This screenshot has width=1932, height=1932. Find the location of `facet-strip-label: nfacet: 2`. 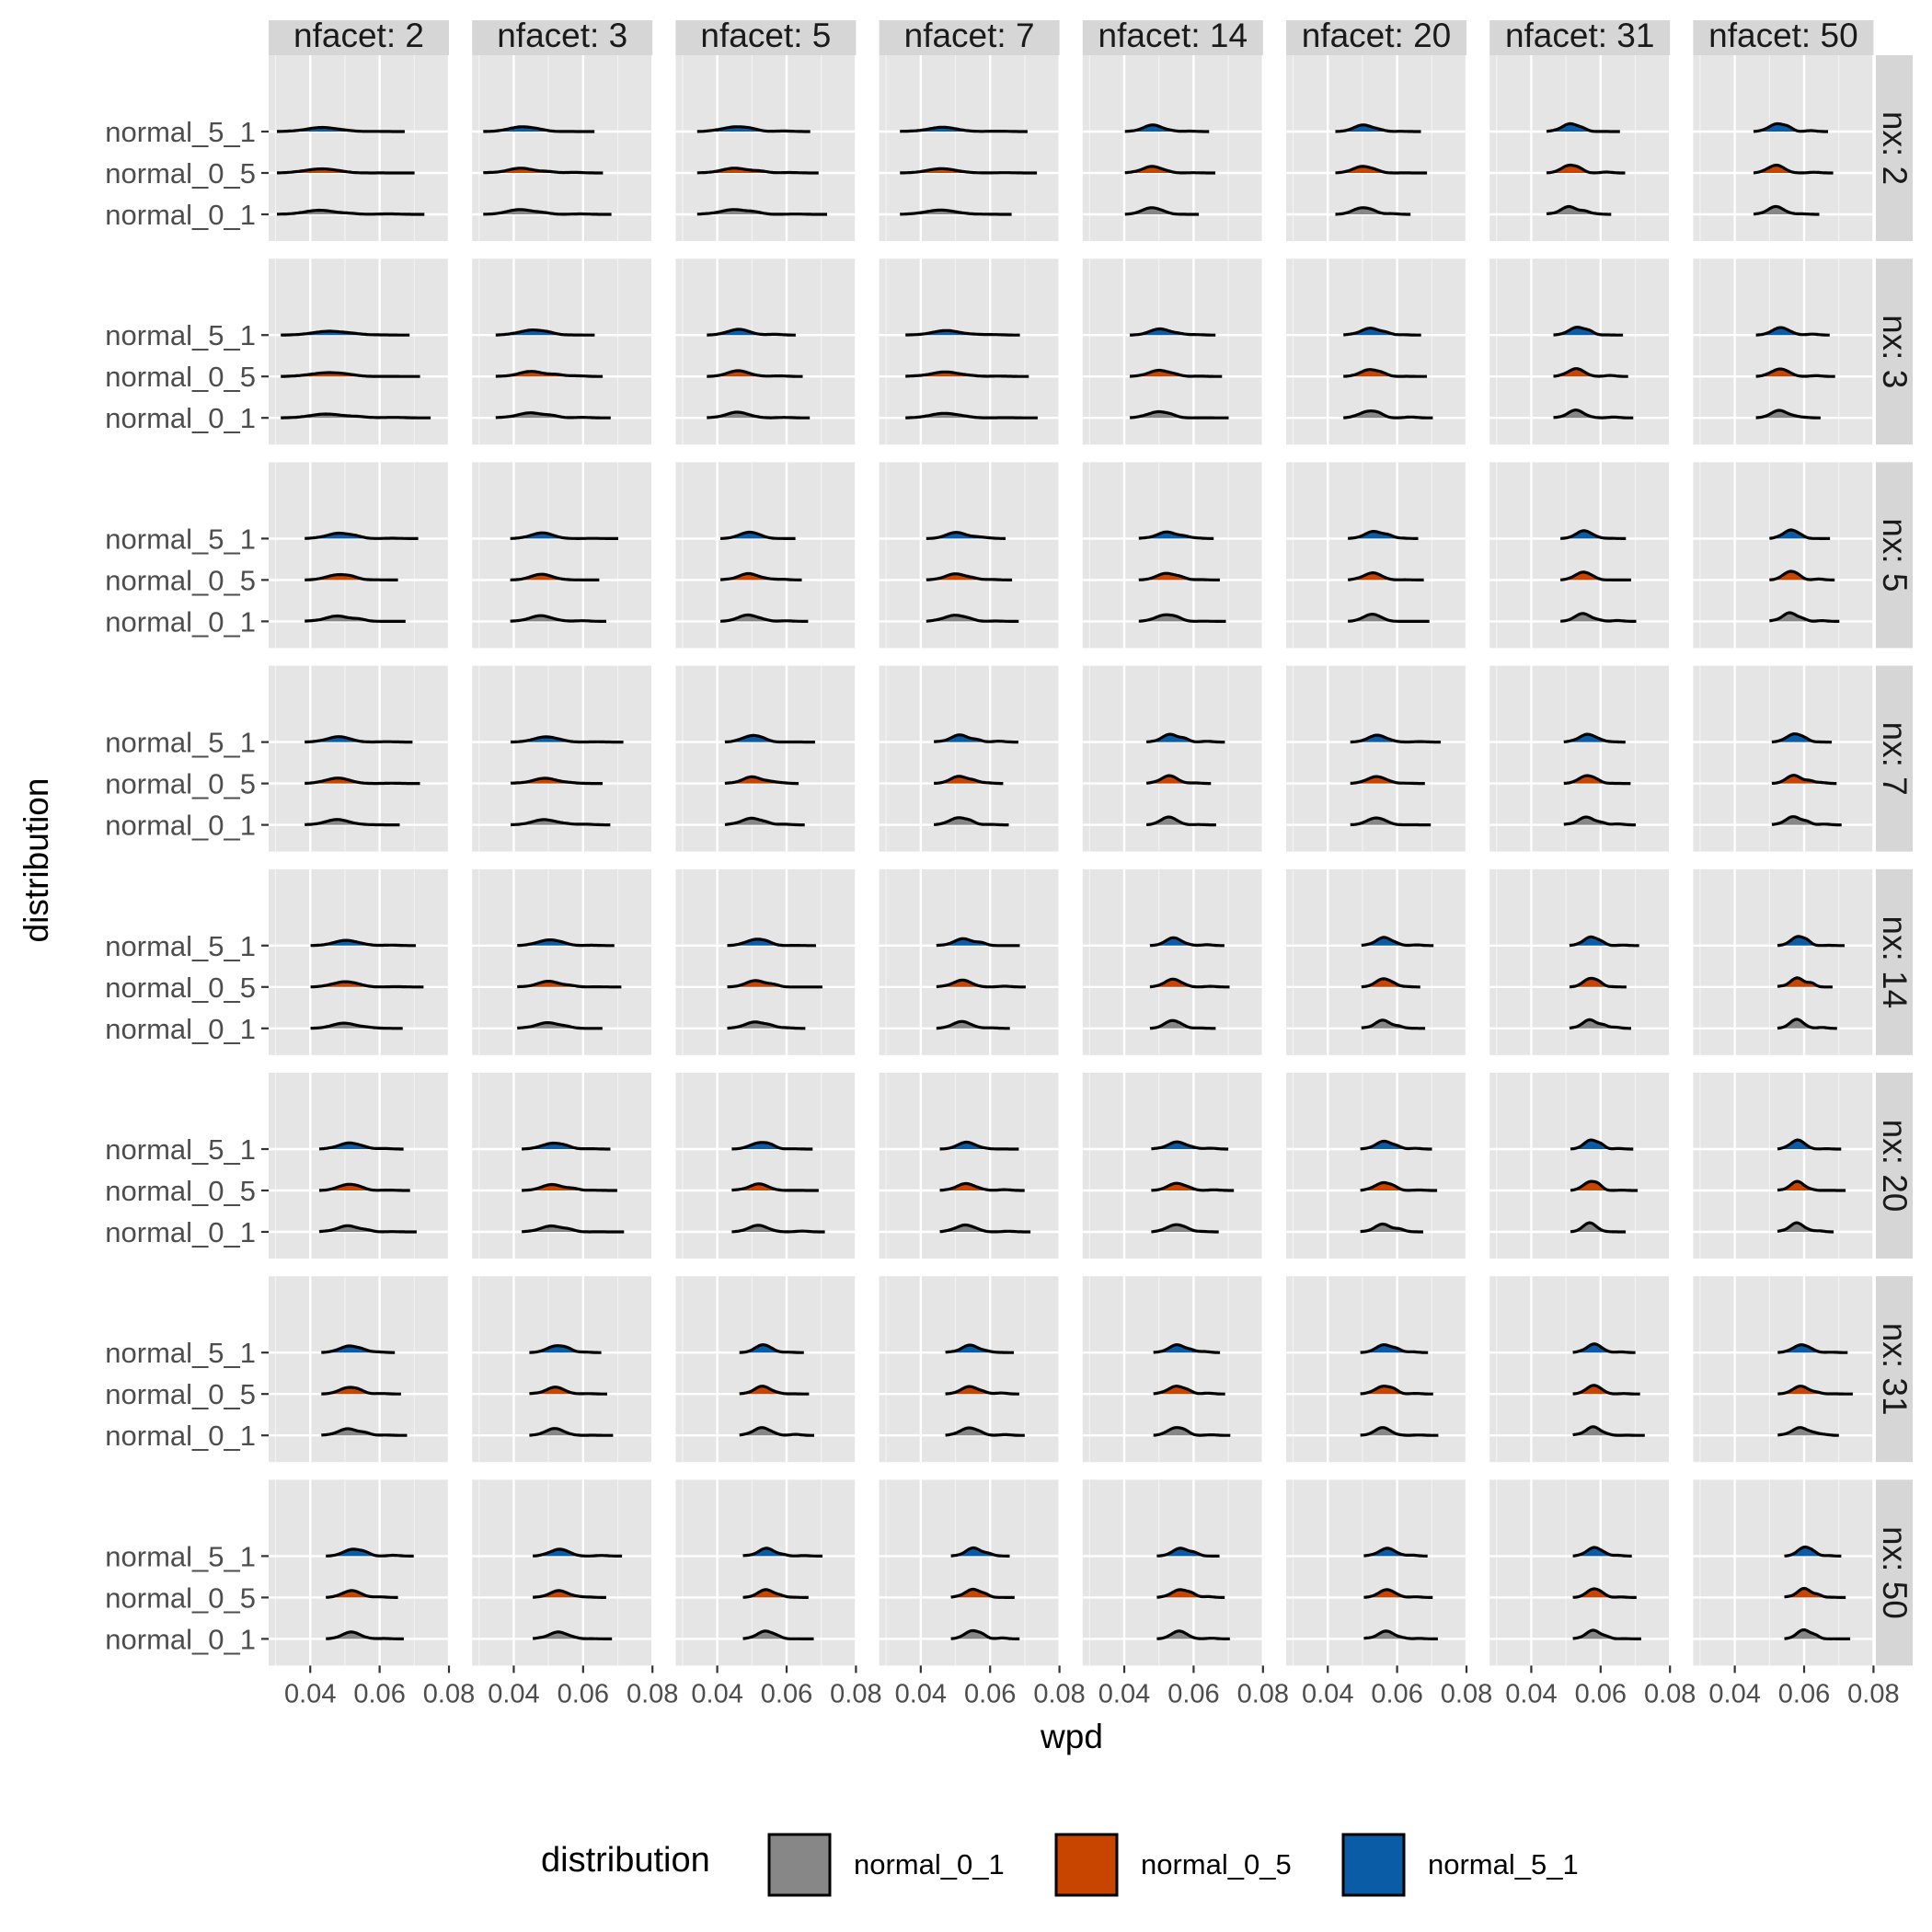

facet-strip-label: nfacet: 2 is located at coordinates (358, 35).